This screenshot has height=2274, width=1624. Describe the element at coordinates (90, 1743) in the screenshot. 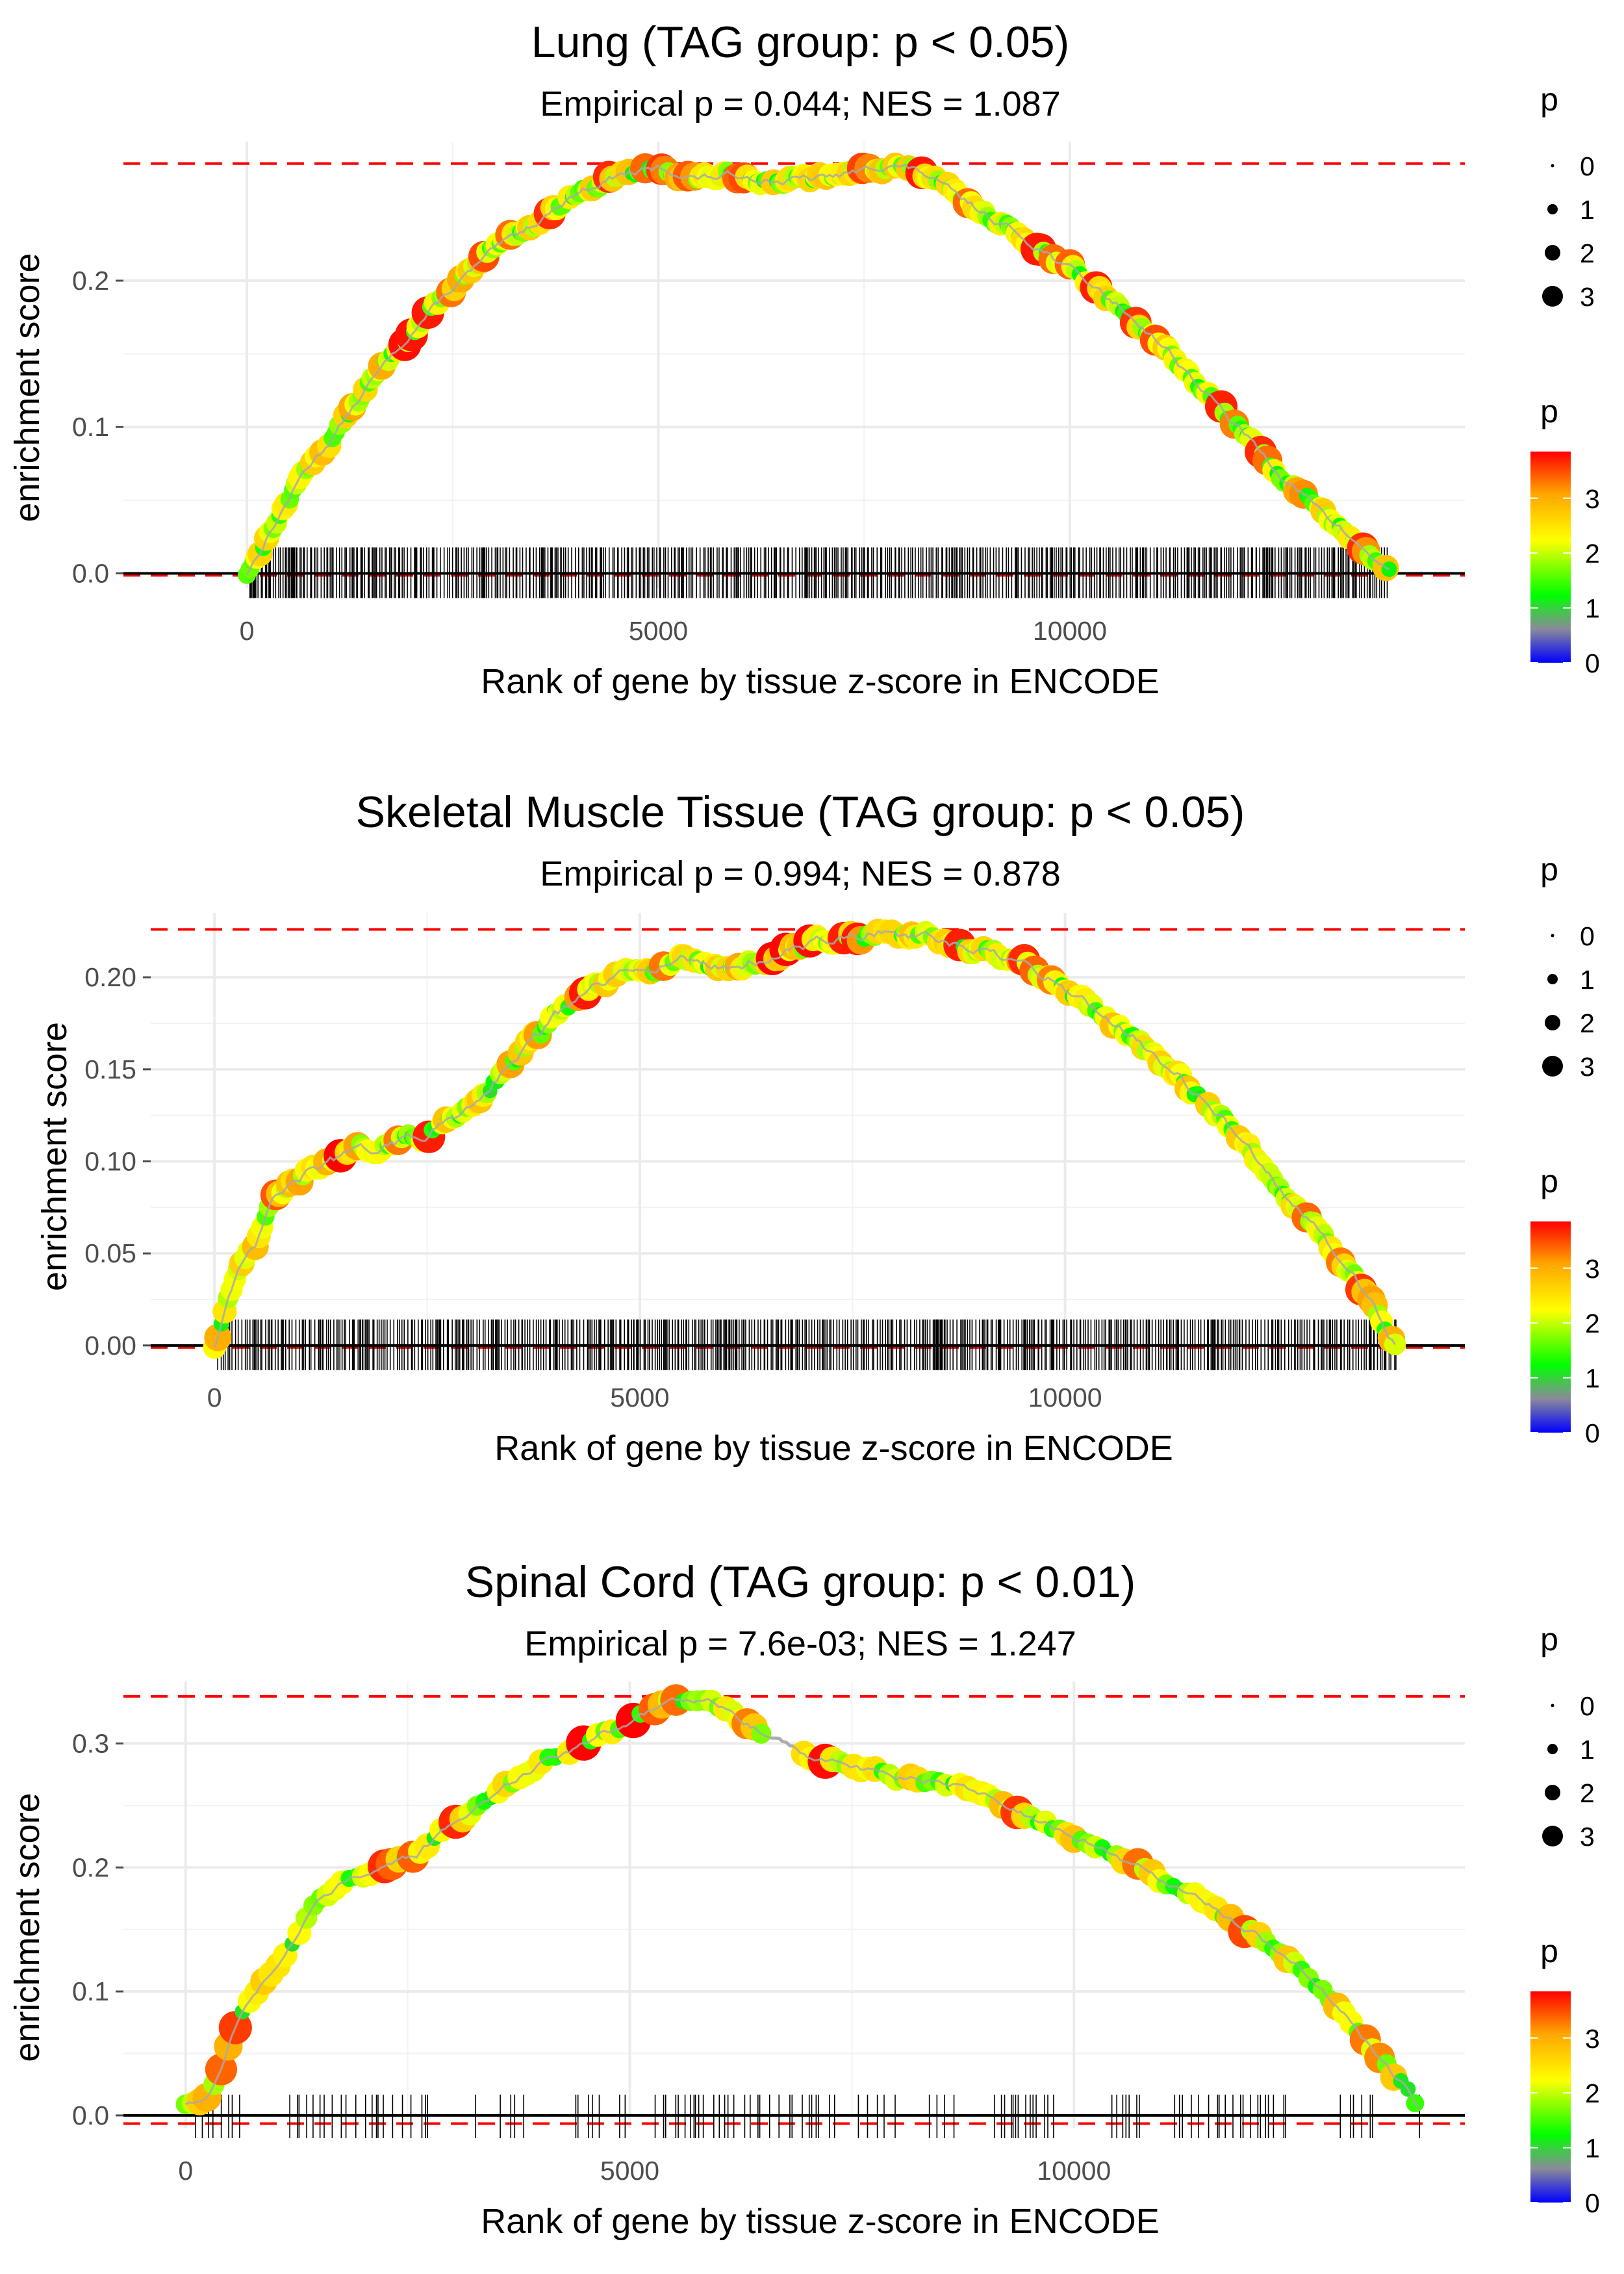

I see `y-tick-label: 0.3` at that location.